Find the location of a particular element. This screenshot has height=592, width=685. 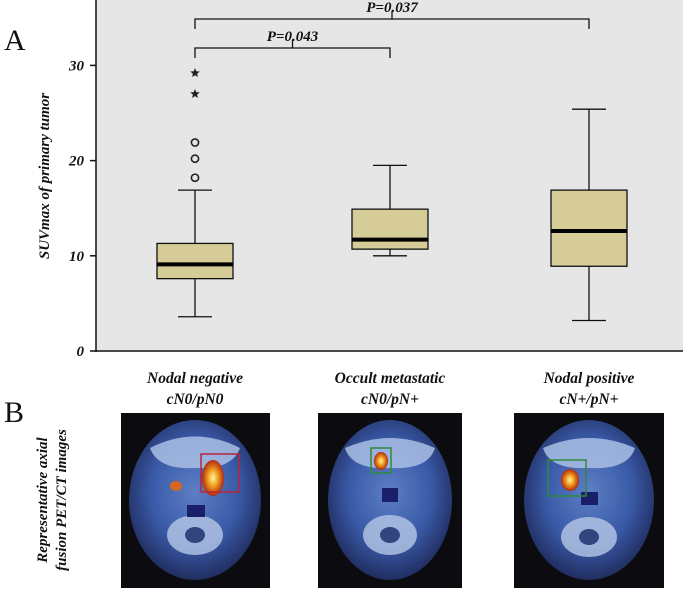

y-tick-label-0: 0 is located at coordinates (81, 352).